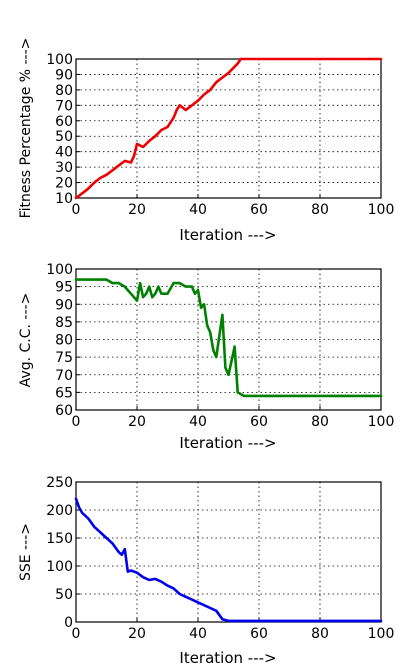 The height and width of the screenshot is (669, 401). What do you see at coordinates (76, 210) in the screenshot?
I see `fitness-x-tick-label: 0` at bounding box center [76, 210].